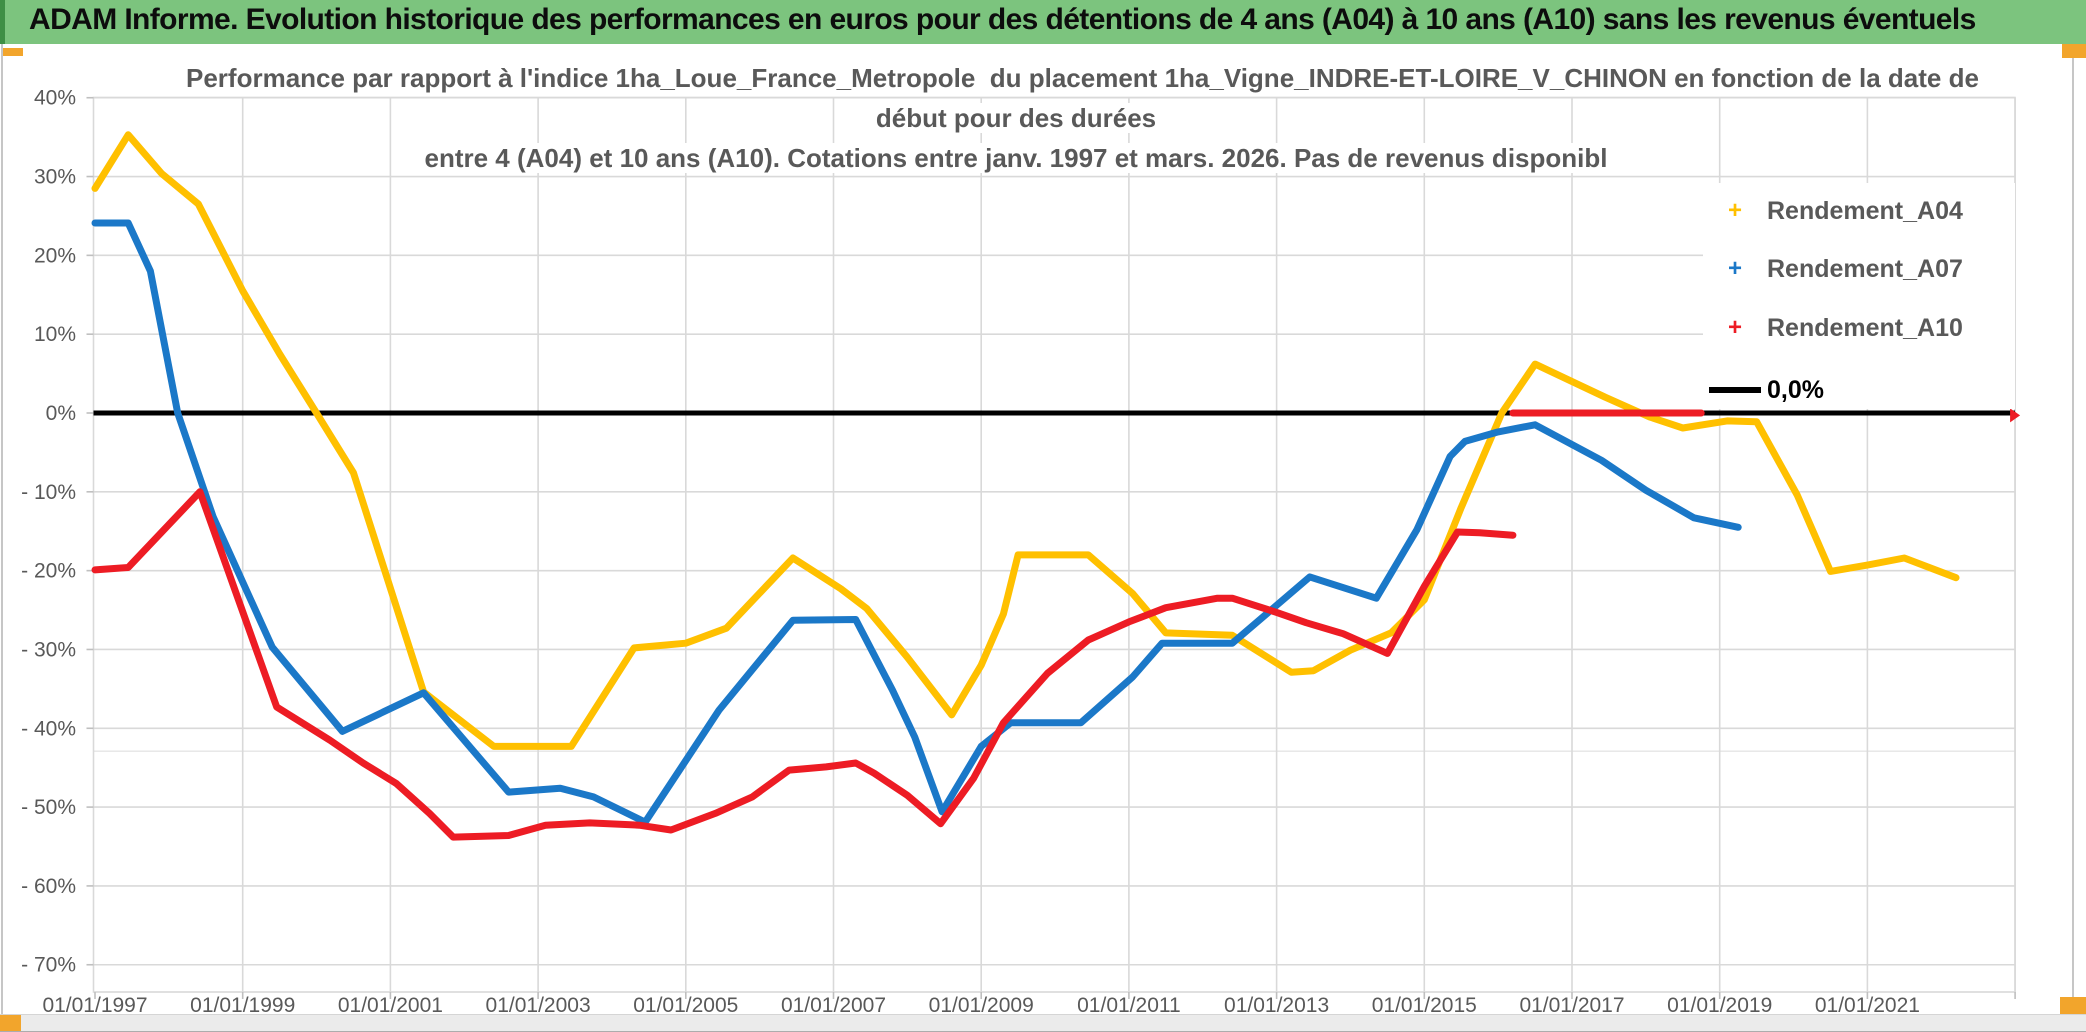  I want to click on legend-marker-Rendement_A04: +, so click(1734, 210).